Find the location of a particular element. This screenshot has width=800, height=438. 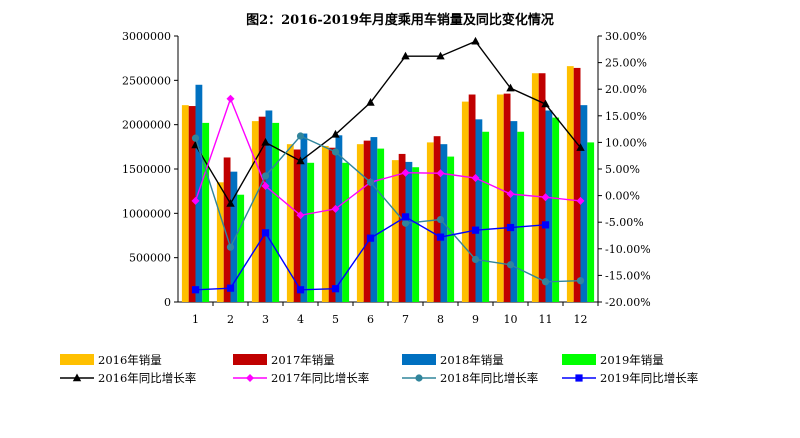

left-axis-tick-label: 500000 is located at coordinates (150, 258).